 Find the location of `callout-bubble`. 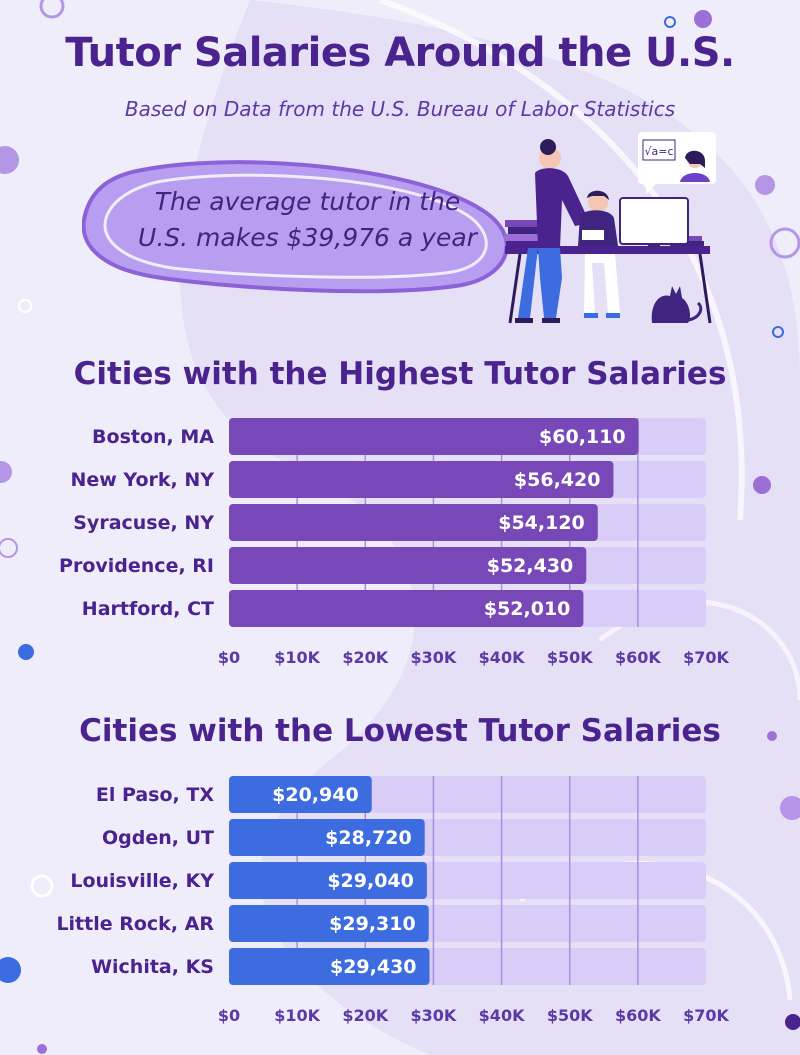

callout-bubble is located at coordinates (295, 227).